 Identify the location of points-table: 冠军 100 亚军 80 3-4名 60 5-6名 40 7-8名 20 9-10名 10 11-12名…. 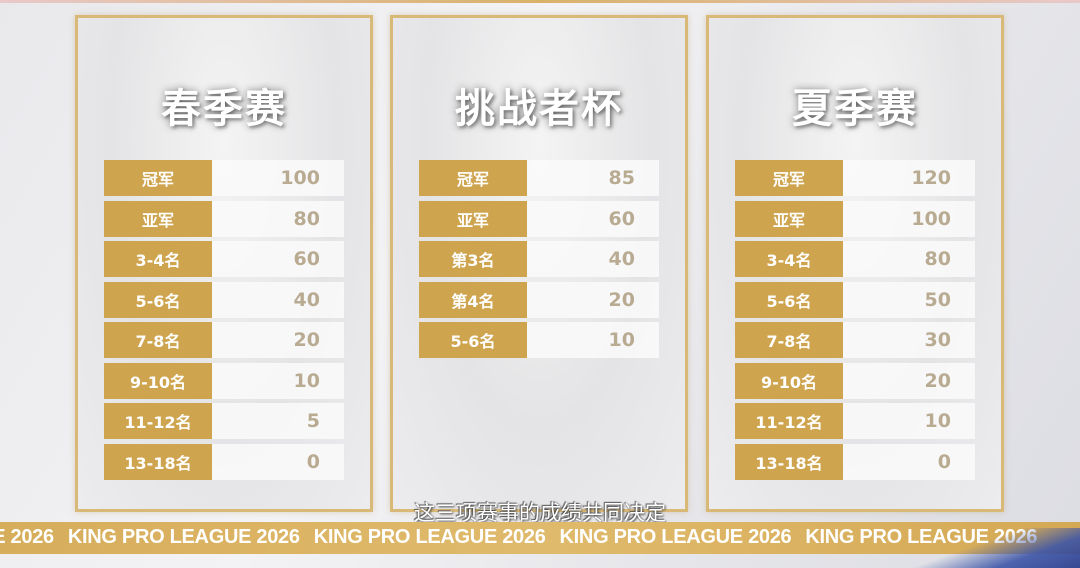
(224, 322).